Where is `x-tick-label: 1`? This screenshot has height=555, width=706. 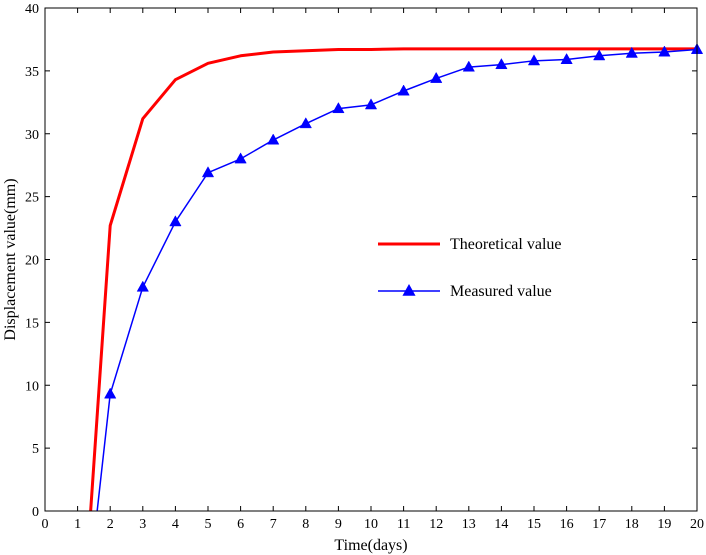 x-tick-label: 1 is located at coordinates (77, 524).